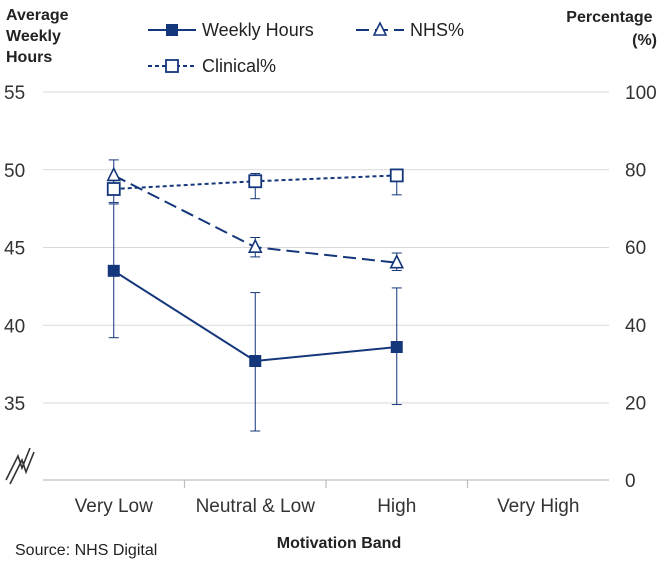 The height and width of the screenshot is (566, 664). I want to click on left-tick-label: 45, so click(14, 249).